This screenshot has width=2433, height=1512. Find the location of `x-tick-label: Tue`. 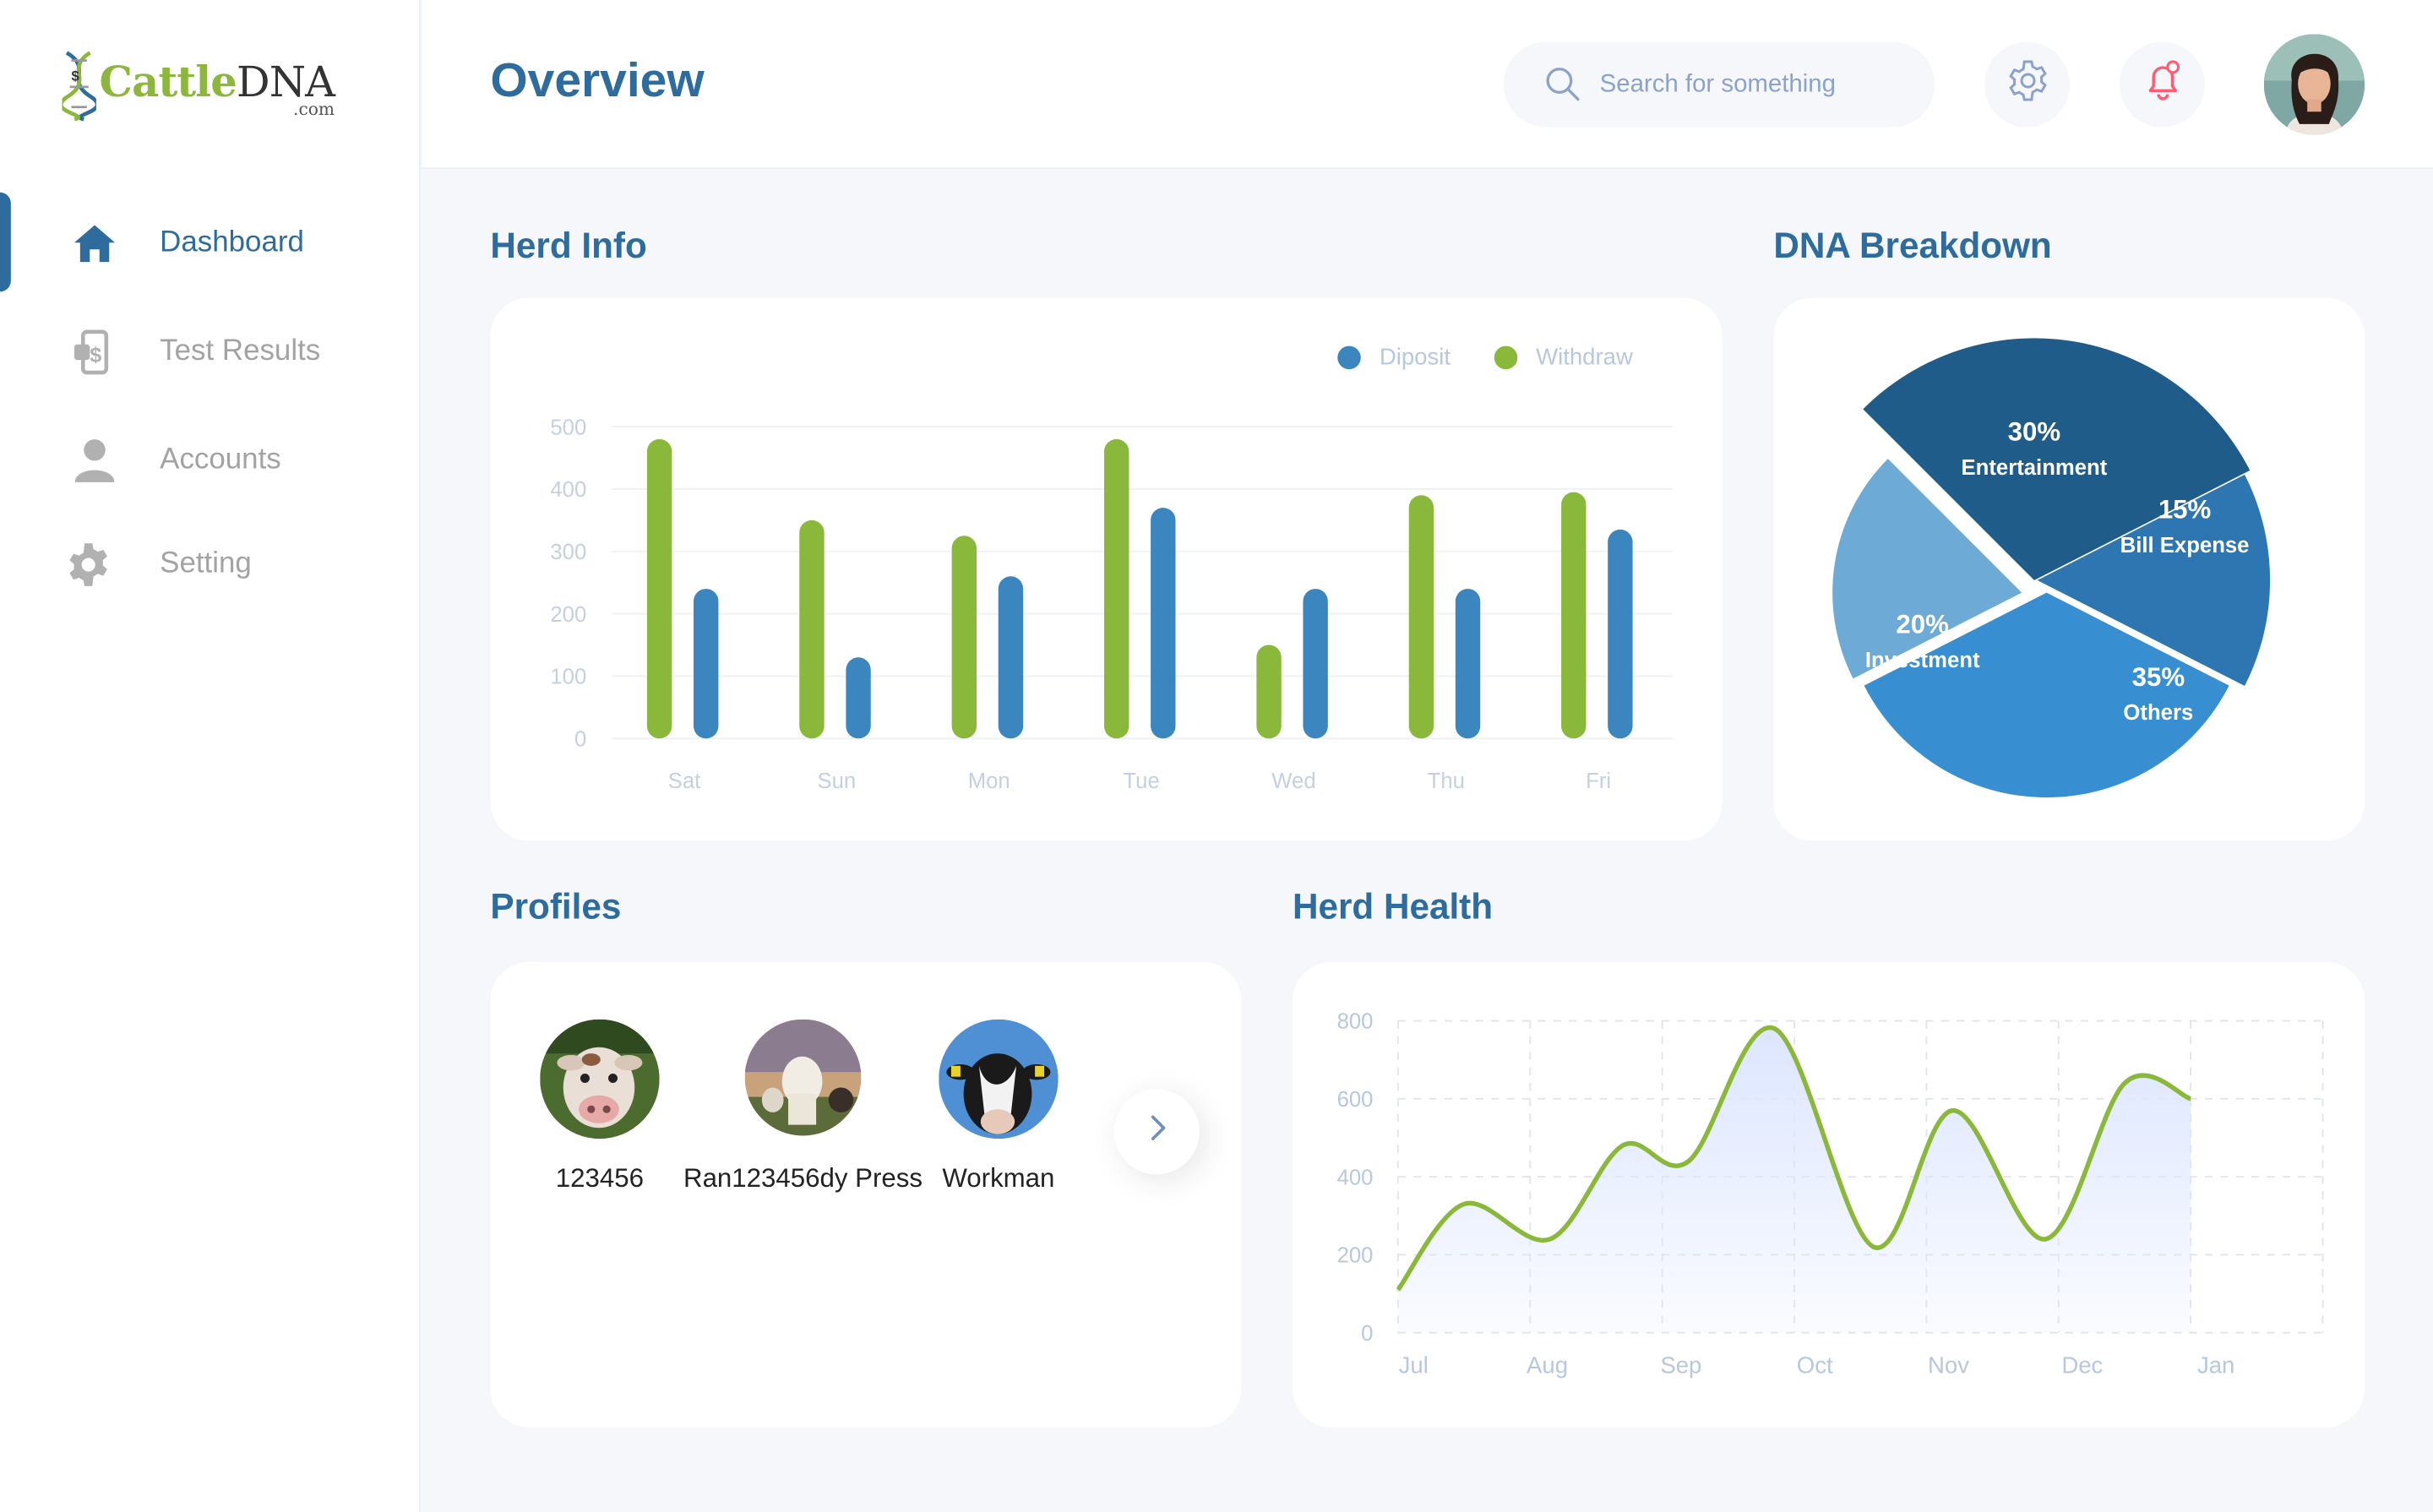

x-tick-label: Tue is located at coordinates (1141, 782).